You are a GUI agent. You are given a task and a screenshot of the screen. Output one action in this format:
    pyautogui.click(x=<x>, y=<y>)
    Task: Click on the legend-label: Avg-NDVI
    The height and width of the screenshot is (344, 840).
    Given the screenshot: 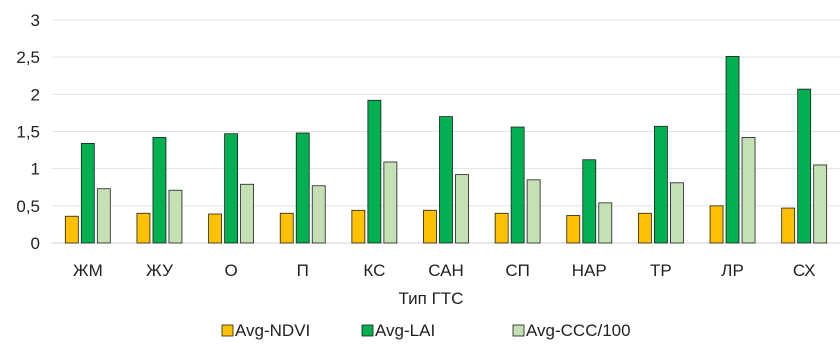 What is the action you would take?
    pyautogui.click(x=272, y=330)
    